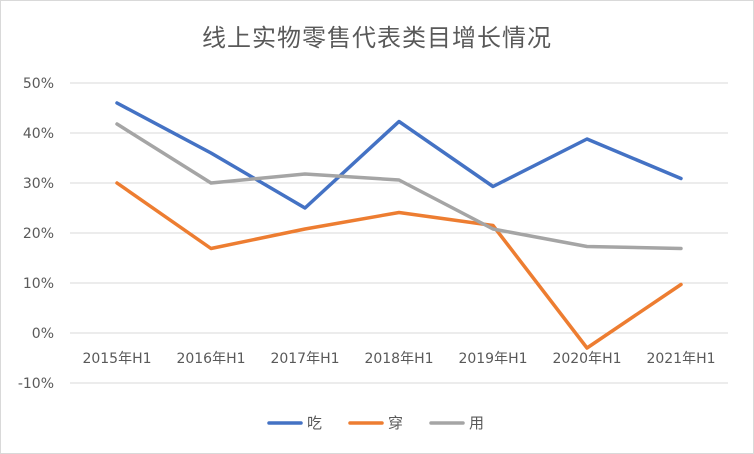 This screenshot has width=754, height=454. What do you see at coordinates (36, 384) in the screenshot?
I see `y-tick-label: -10%` at bounding box center [36, 384].